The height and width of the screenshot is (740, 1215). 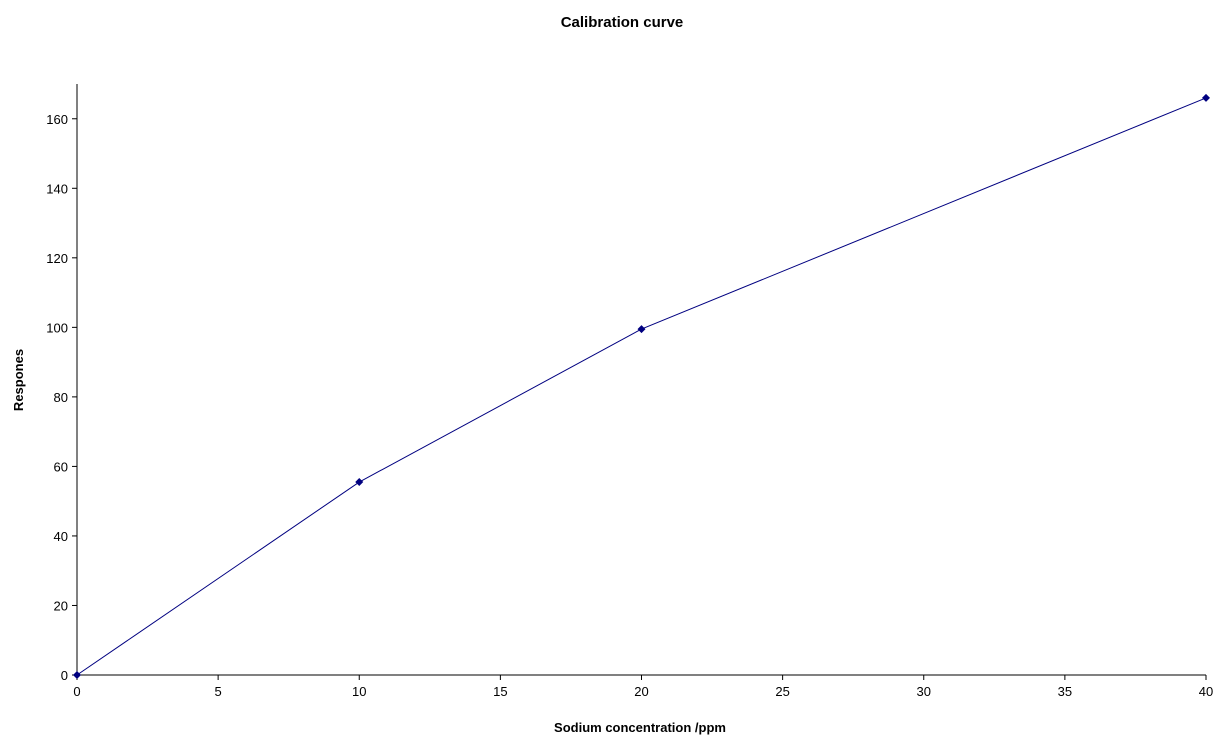 What do you see at coordinates (61, 466) in the screenshot?
I see `y-tick-label: 60` at bounding box center [61, 466].